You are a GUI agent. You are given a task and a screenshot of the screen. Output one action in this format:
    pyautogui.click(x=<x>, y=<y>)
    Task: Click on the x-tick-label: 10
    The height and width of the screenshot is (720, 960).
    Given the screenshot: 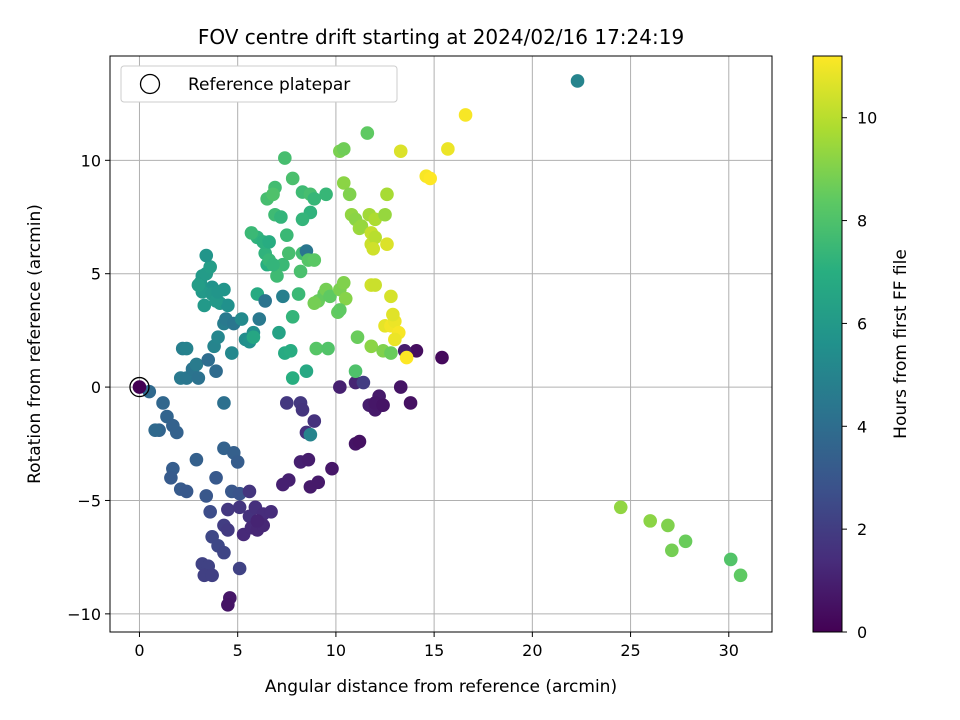 What is the action you would take?
    pyautogui.click(x=336, y=650)
    